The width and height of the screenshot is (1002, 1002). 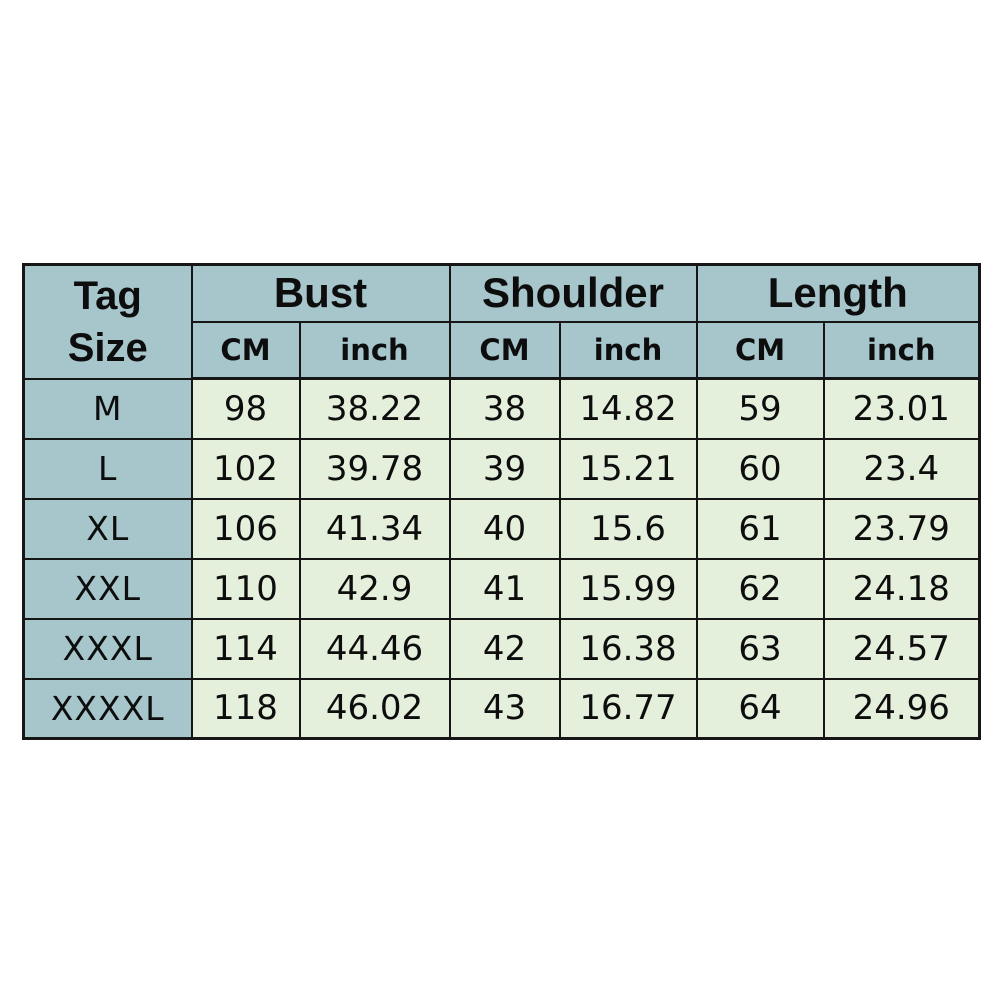 I want to click on group-header-shoulder: Shoulder, so click(x=573, y=293).